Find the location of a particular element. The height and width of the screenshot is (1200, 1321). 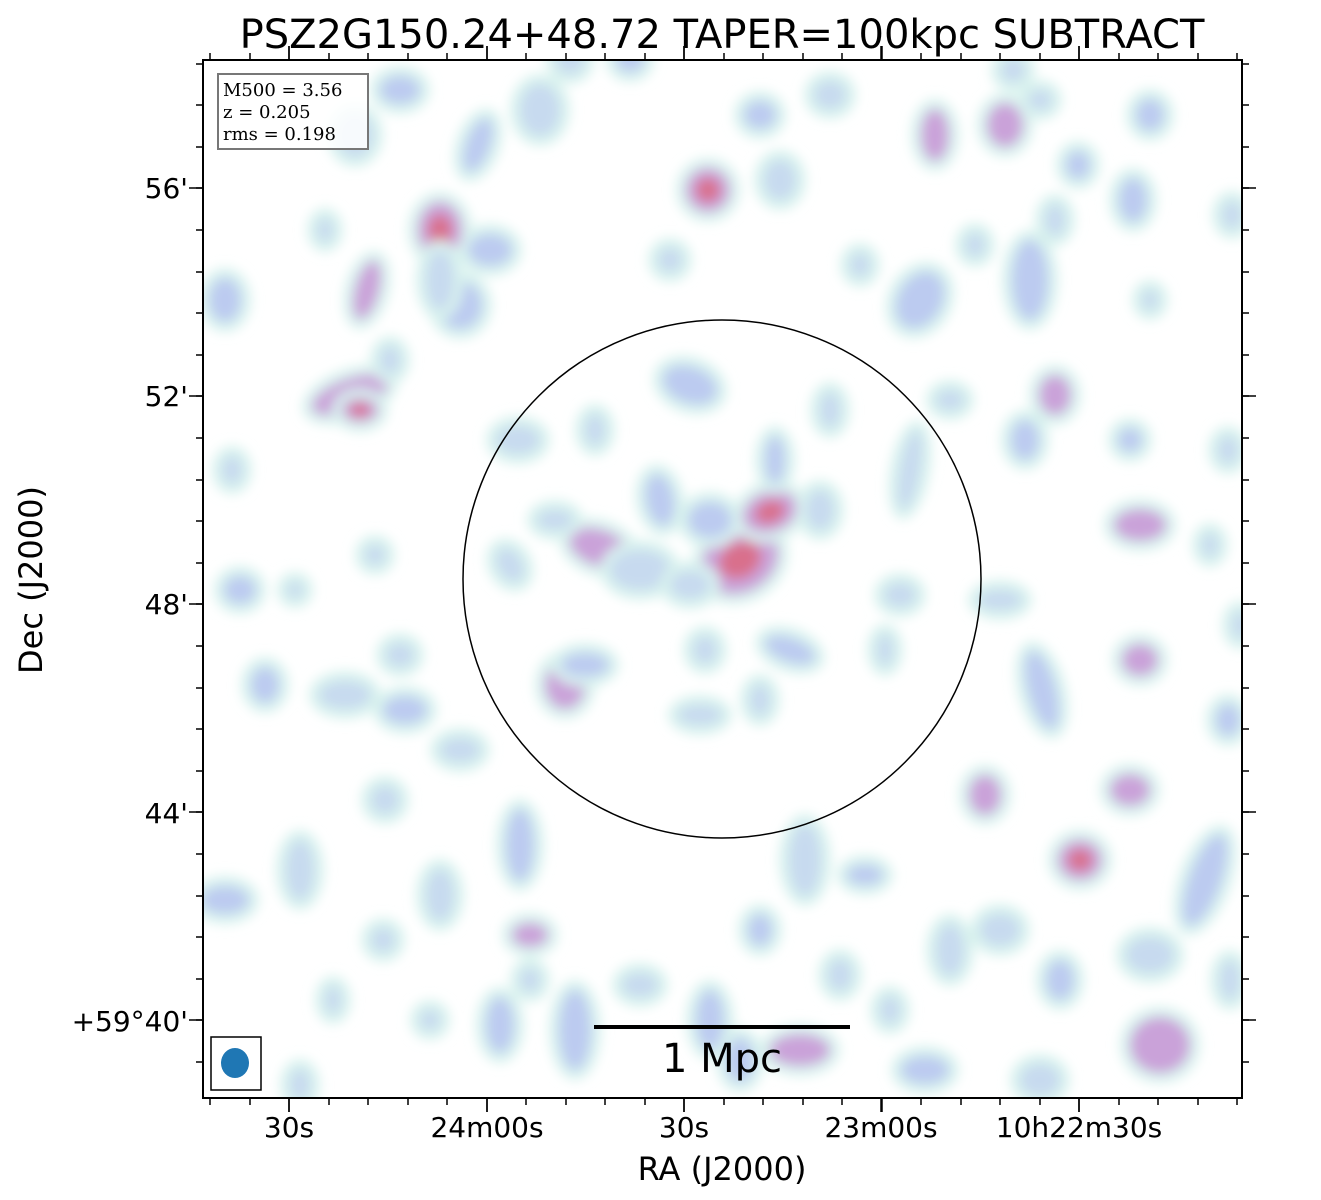

x-tick-label: 23m00s is located at coordinates (880, 1127).